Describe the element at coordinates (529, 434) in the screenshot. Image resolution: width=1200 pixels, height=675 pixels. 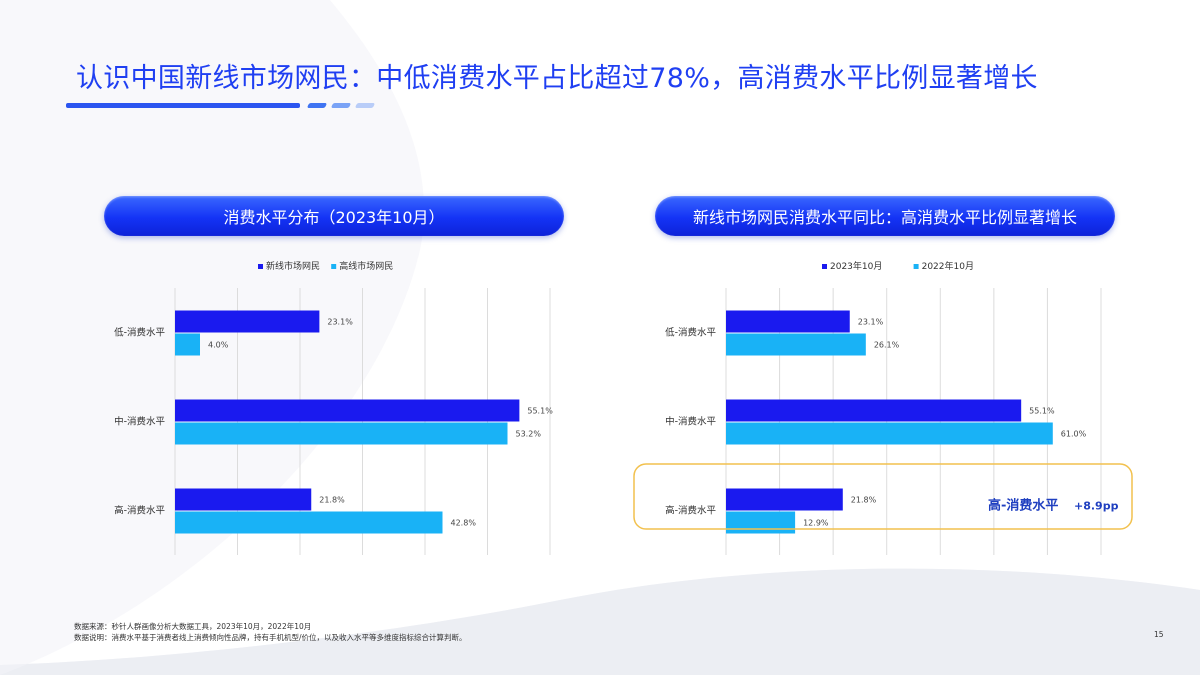
I see `data-label: 53.2%` at that location.